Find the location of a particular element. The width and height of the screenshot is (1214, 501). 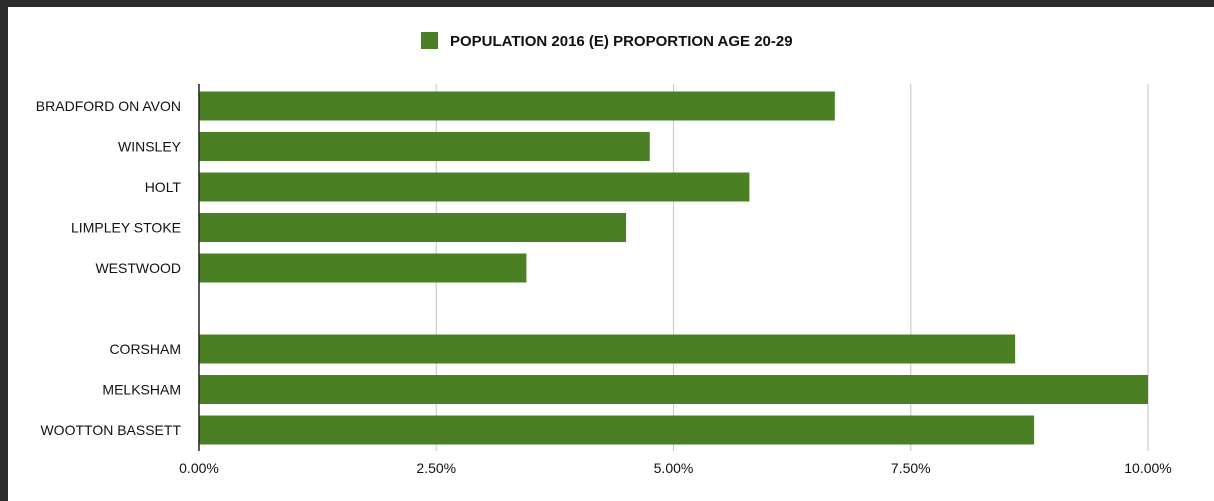

legend: POPULATION 2016 (E) PROPORTION AGE 20-29 is located at coordinates (607, 41).